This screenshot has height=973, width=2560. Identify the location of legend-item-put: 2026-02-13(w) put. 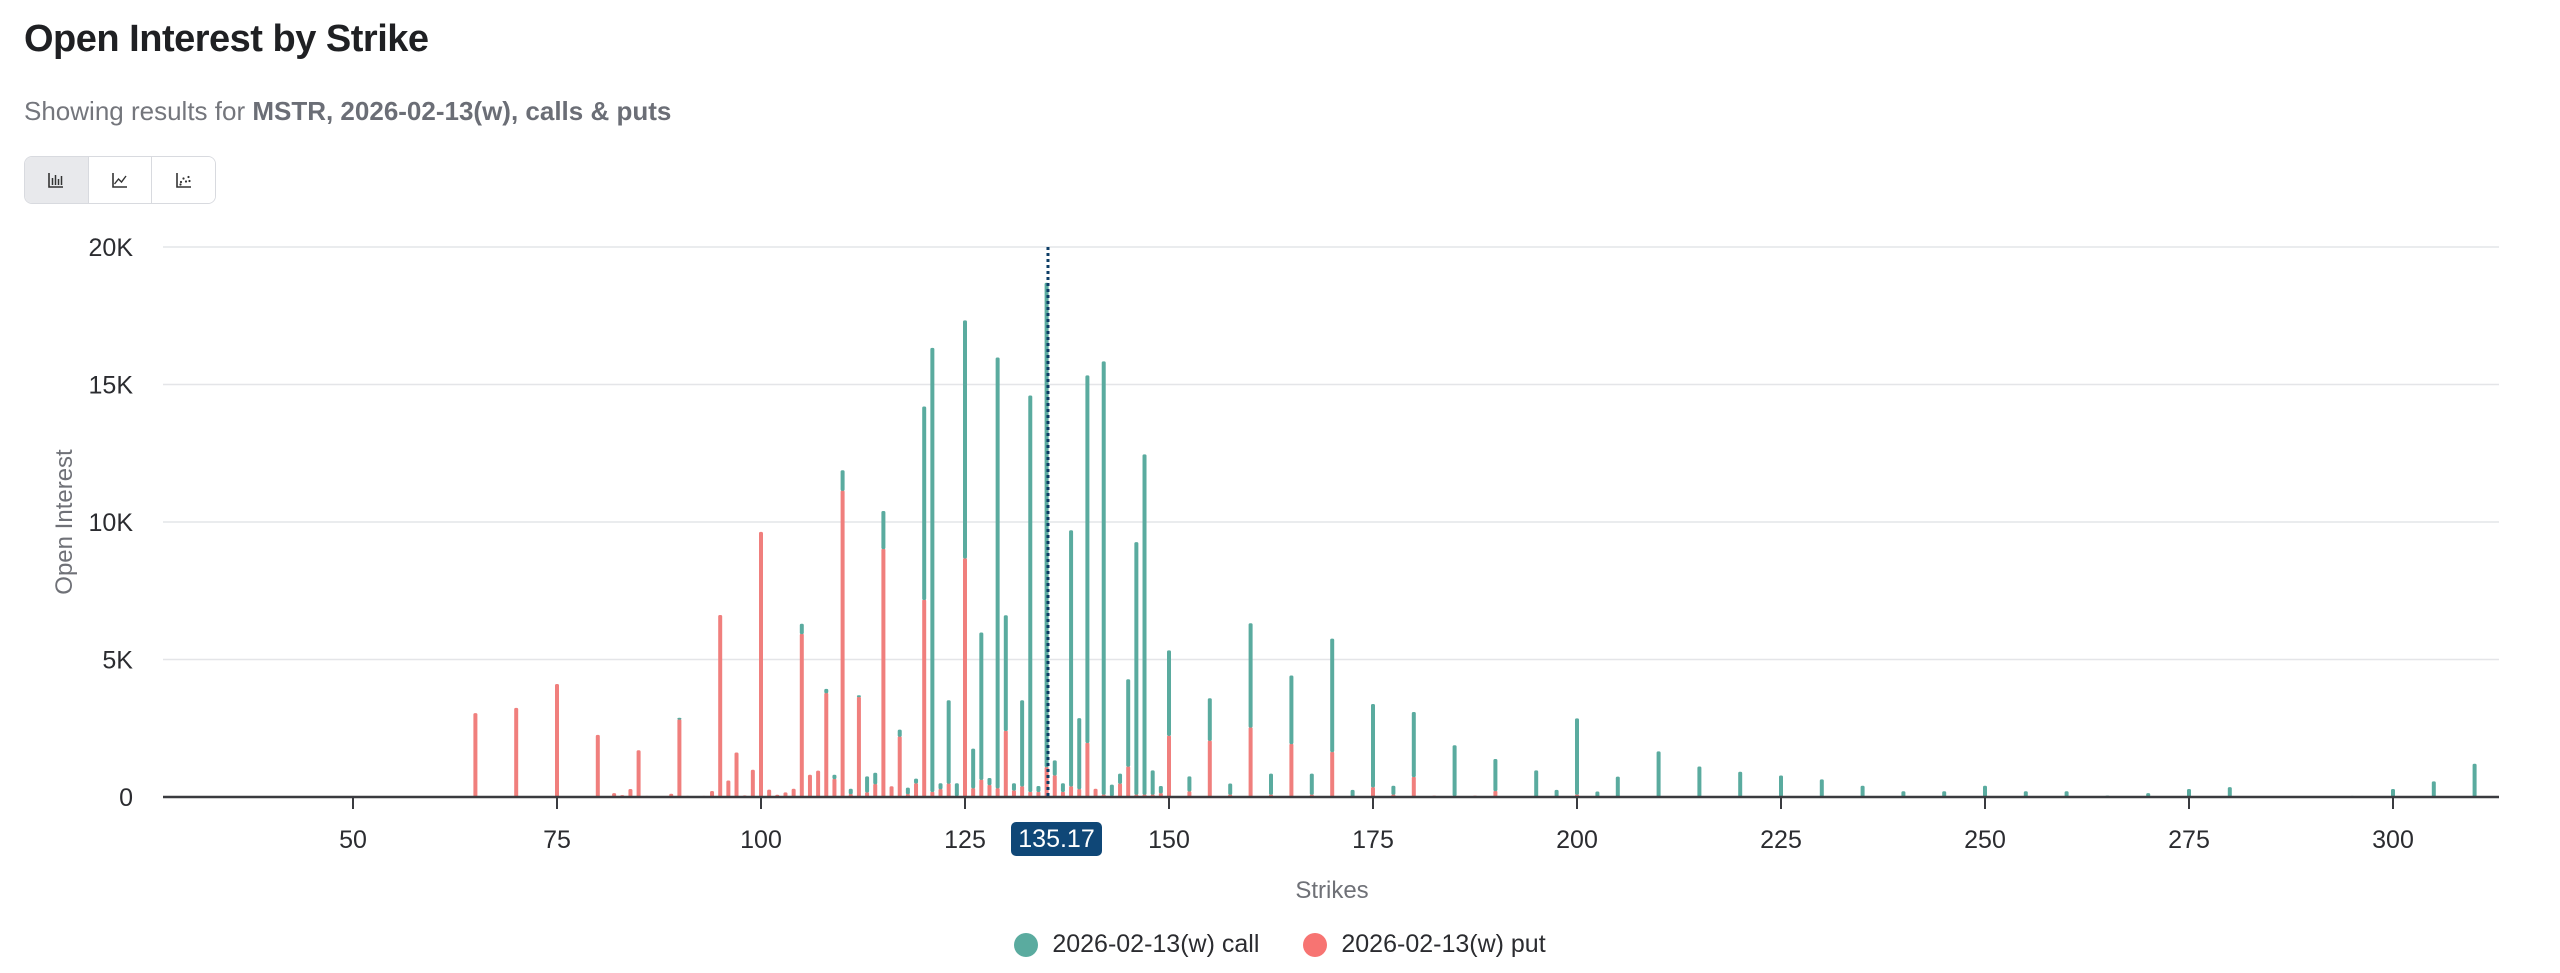
(1424, 944).